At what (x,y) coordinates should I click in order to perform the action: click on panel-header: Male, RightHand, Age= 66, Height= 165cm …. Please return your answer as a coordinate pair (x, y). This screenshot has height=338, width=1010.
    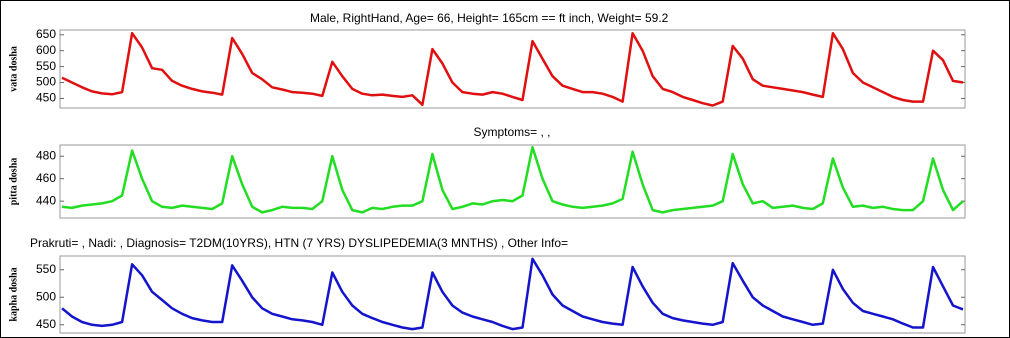
    Looking at the image, I should click on (489, 18).